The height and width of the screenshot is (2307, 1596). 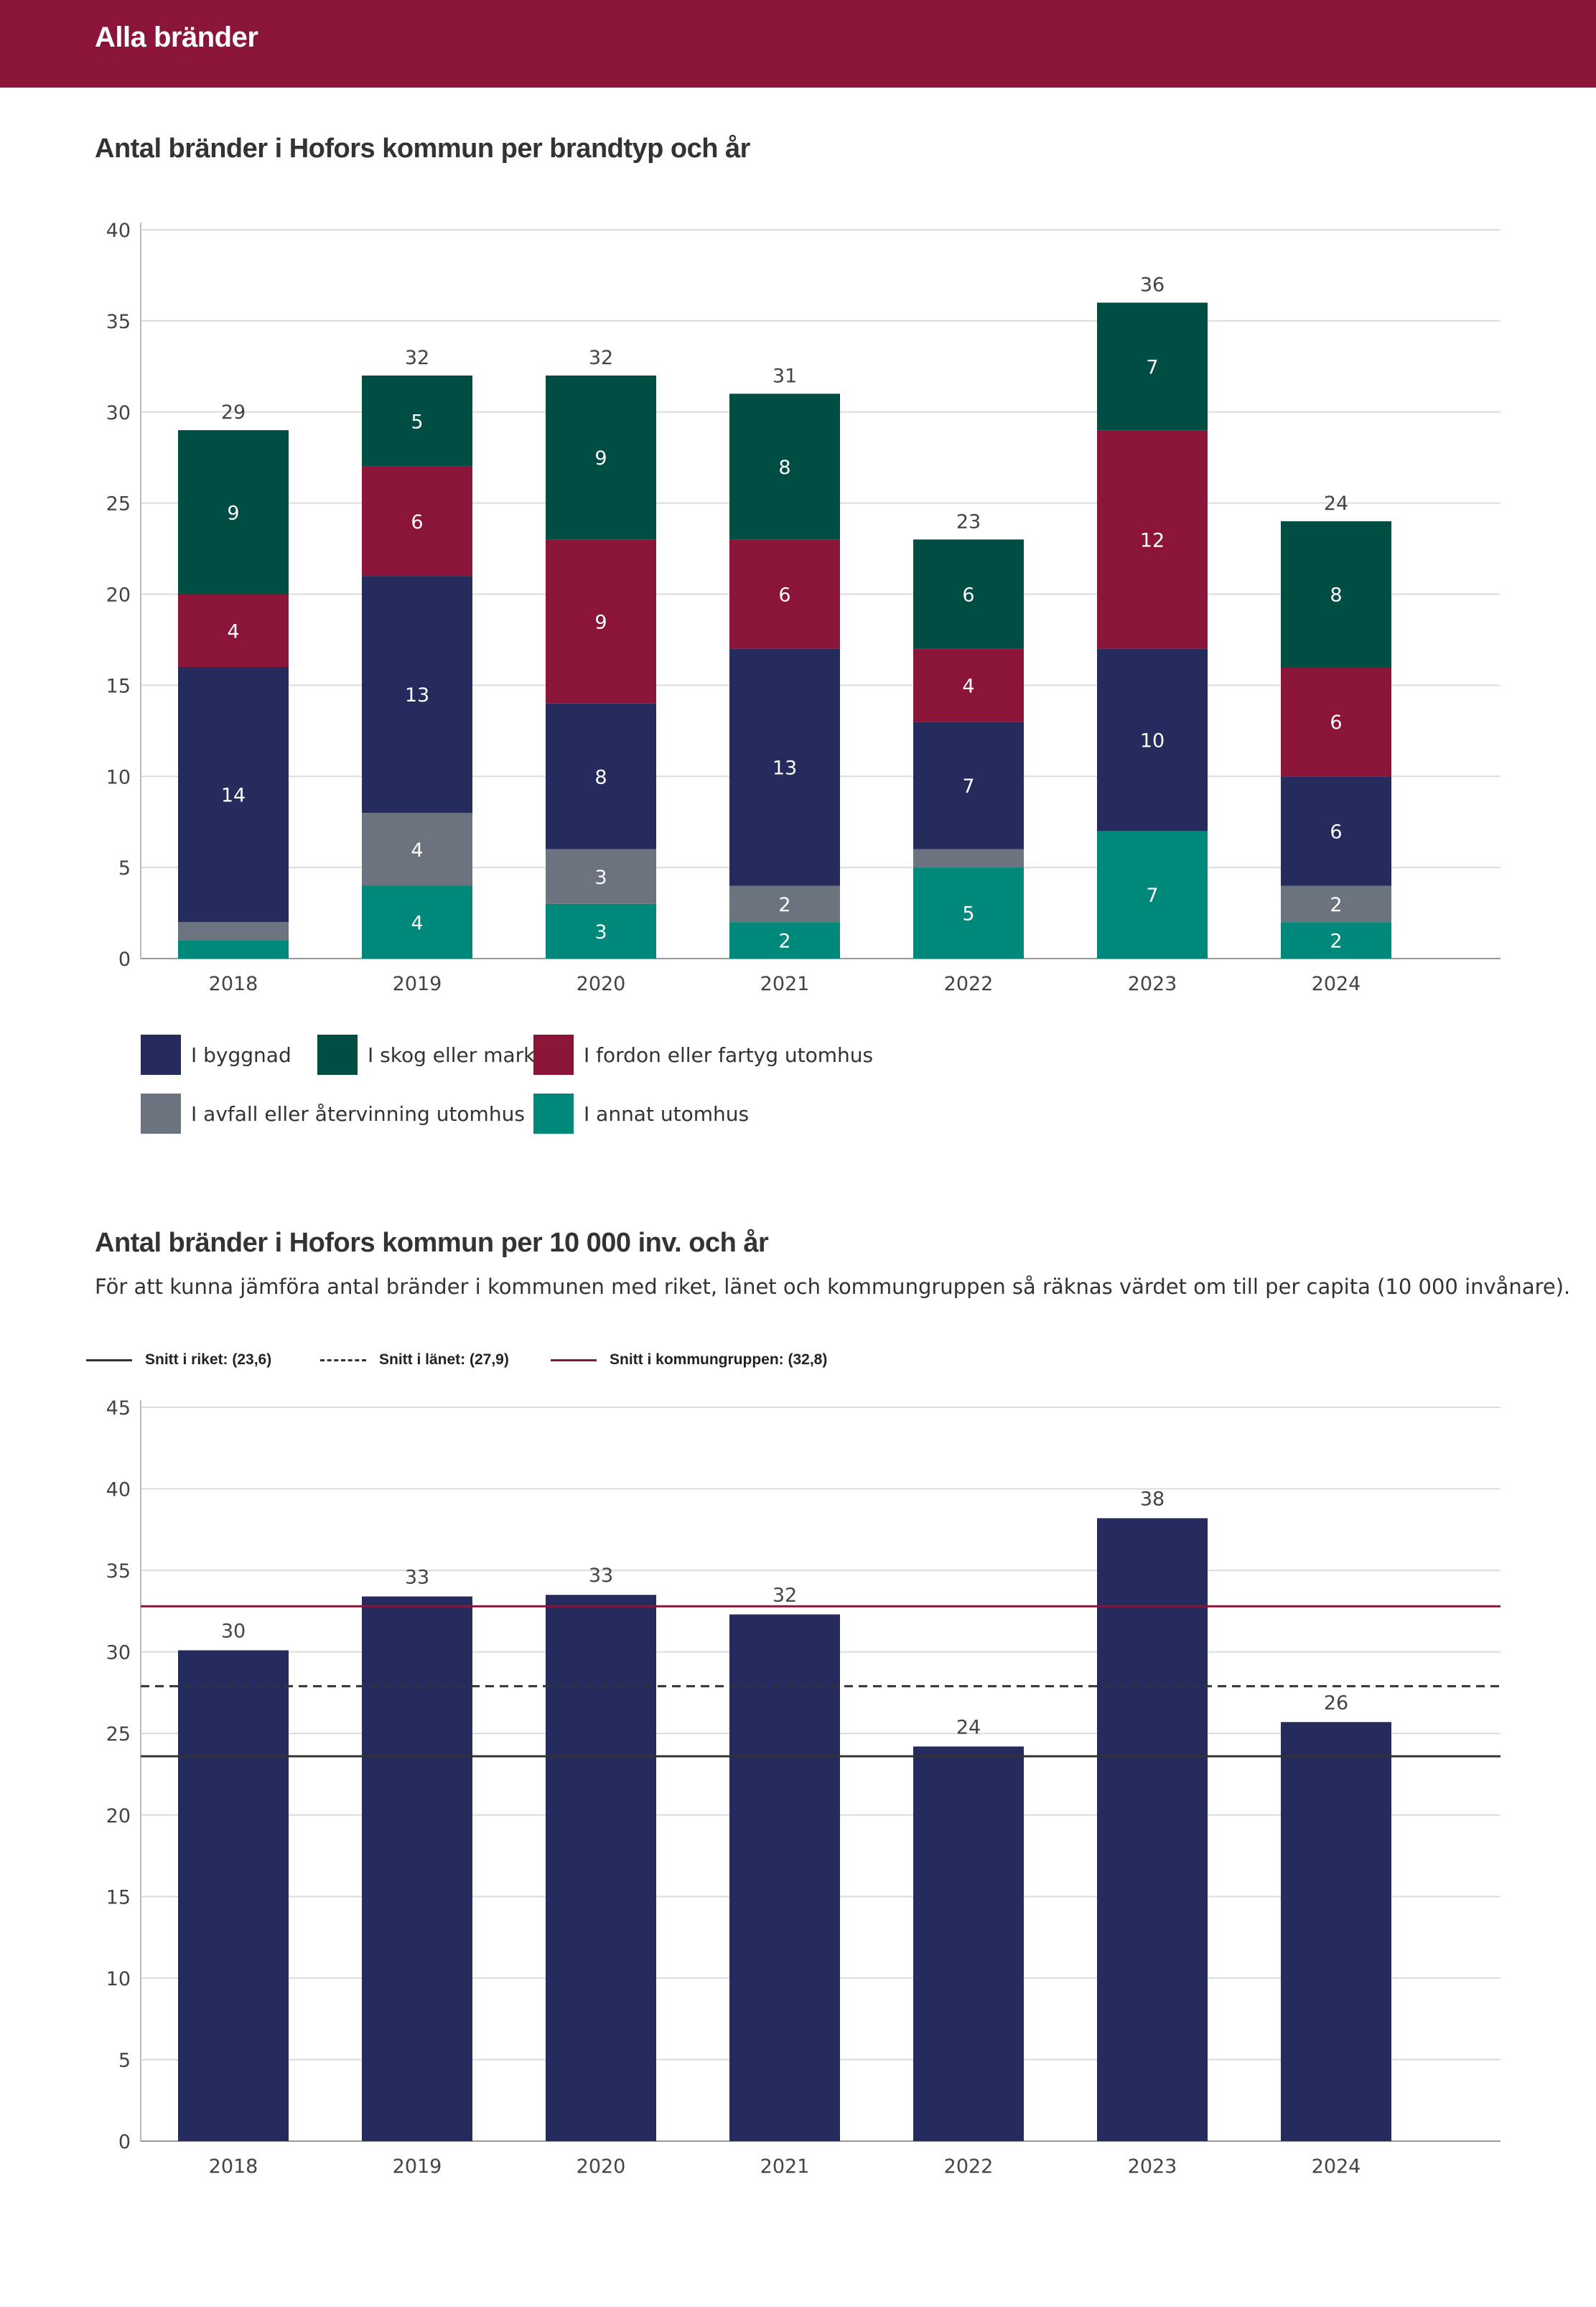 What do you see at coordinates (118, 1816) in the screenshot?
I see `y-tick-label: 20` at bounding box center [118, 1816].